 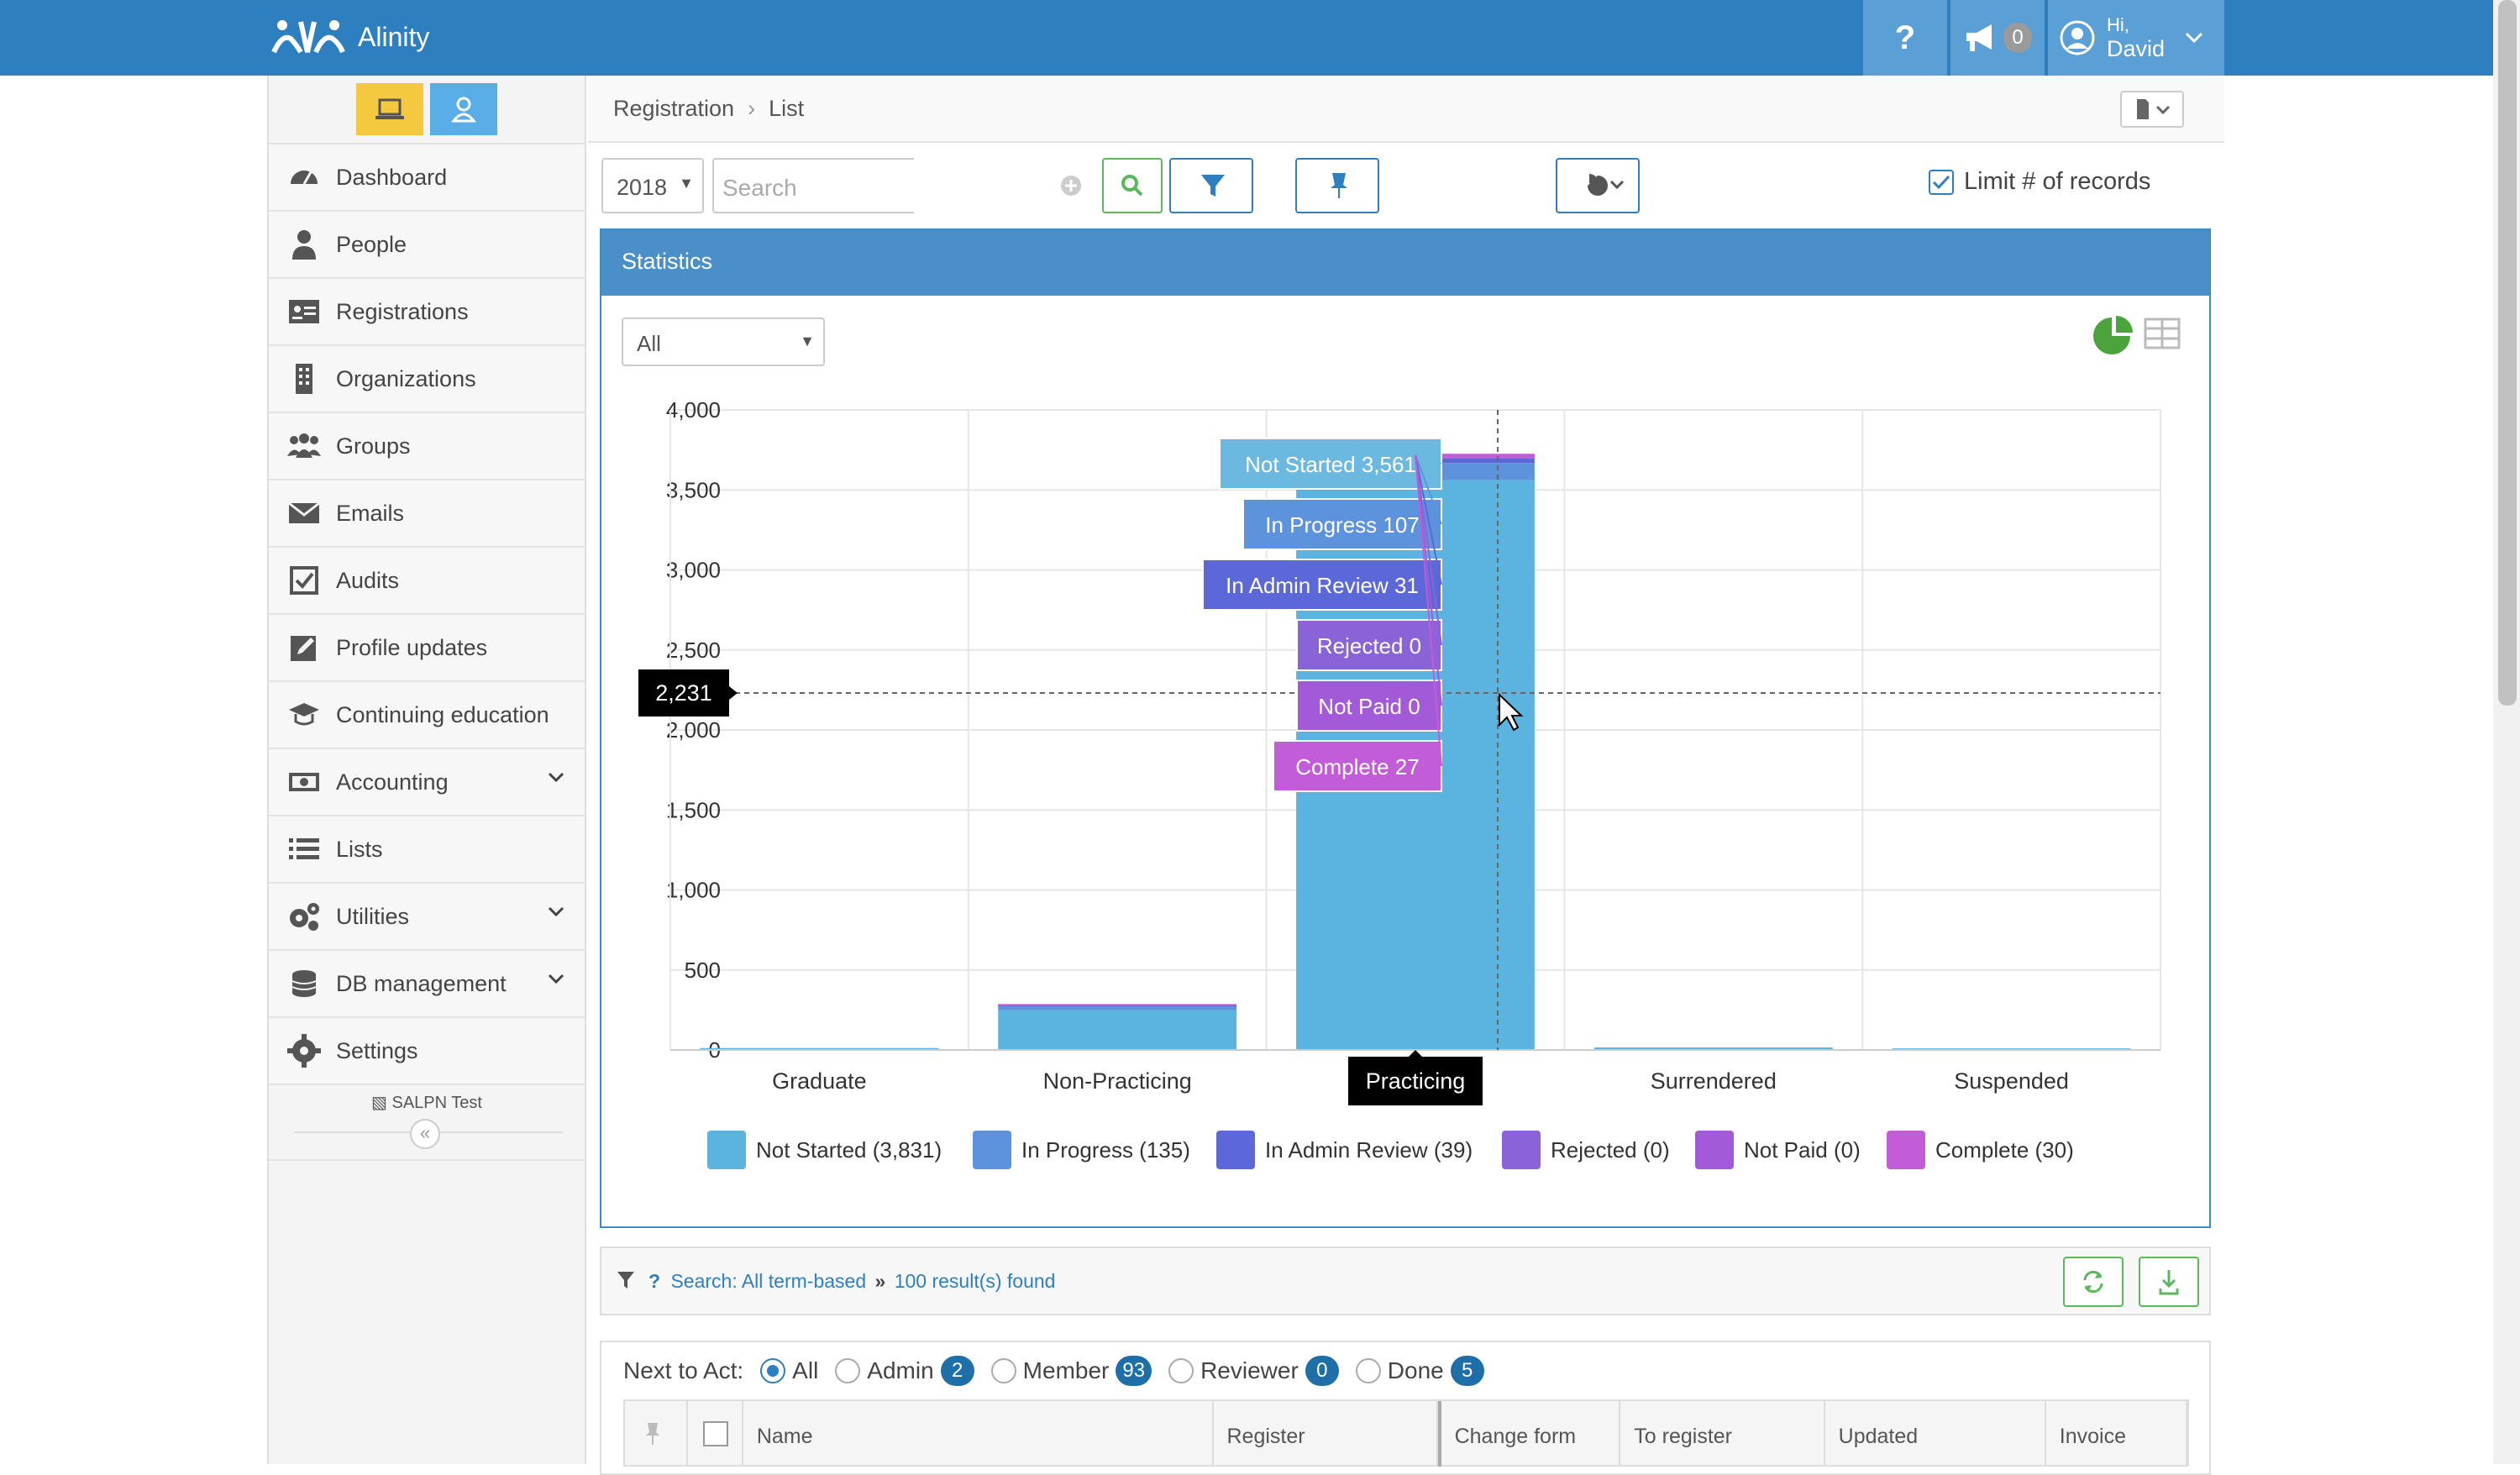 I want to click on hovered-category-pointer, so click(x=1415, y=1053).